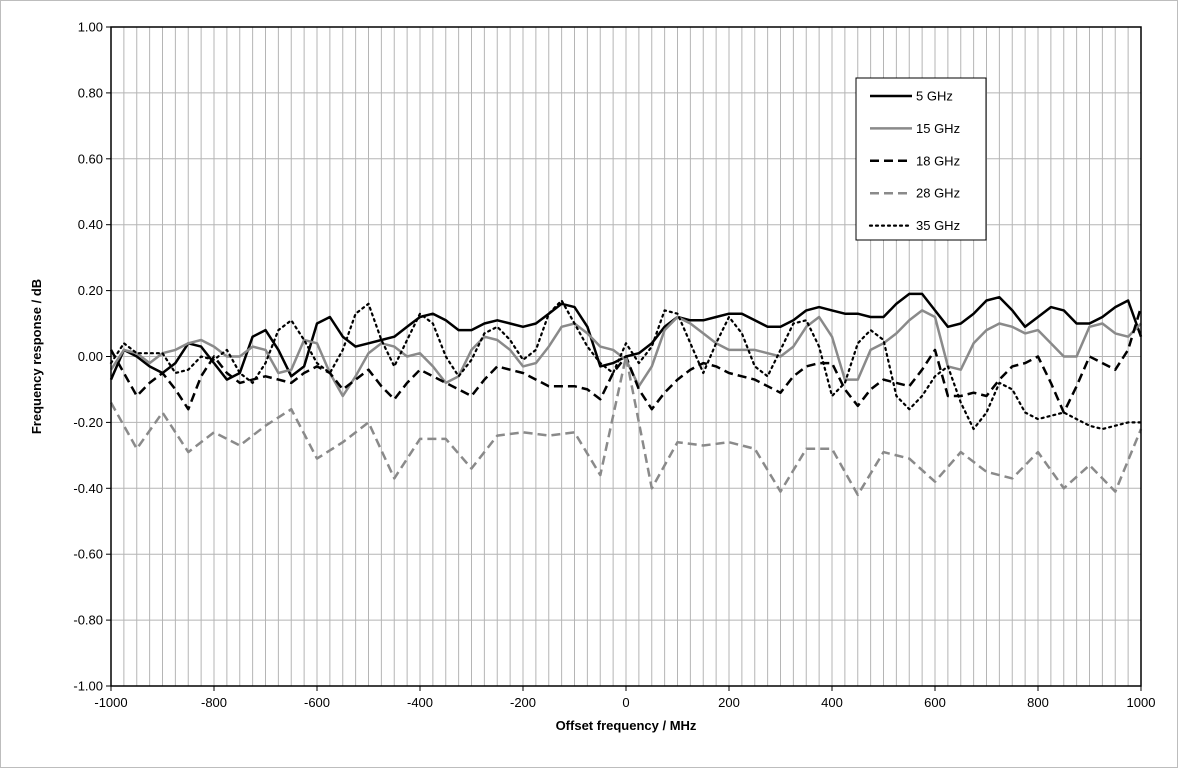  Describe the element at coordinates (88, 422) in the screenshot. I see `y-tick-label: -0.20` at that location.